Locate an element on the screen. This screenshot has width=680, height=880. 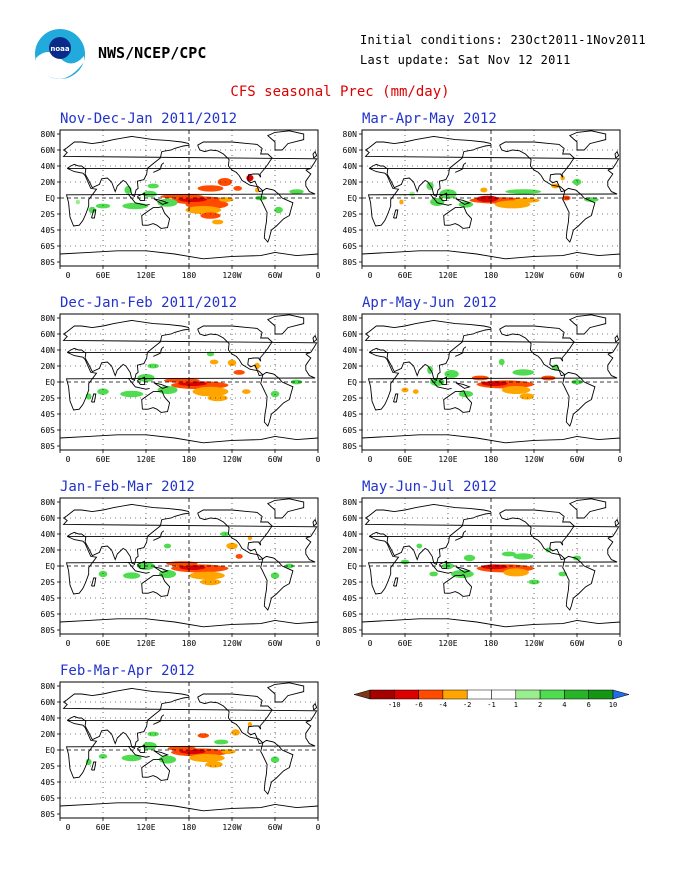
panel-title: May-Jun-Jul 2012 is located at coordinates (429, 487).